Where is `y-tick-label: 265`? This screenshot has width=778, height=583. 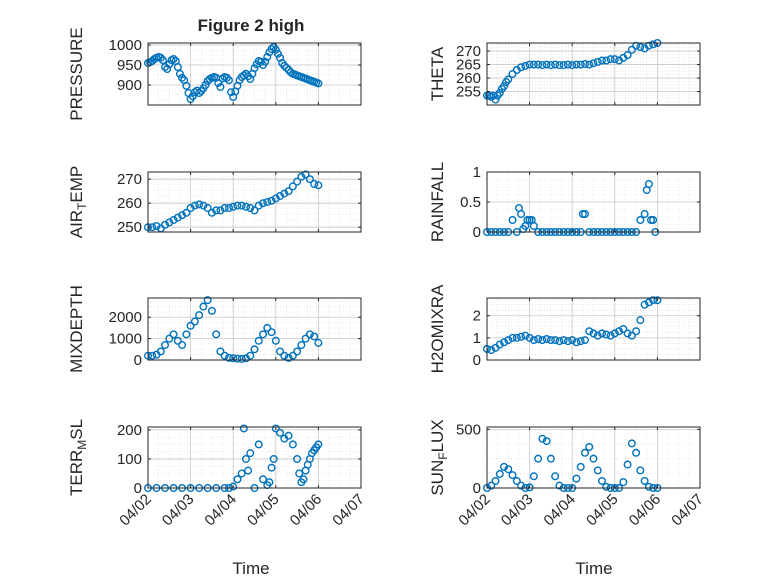
y-tick-label: 265 is located at coordinates (468, 65).